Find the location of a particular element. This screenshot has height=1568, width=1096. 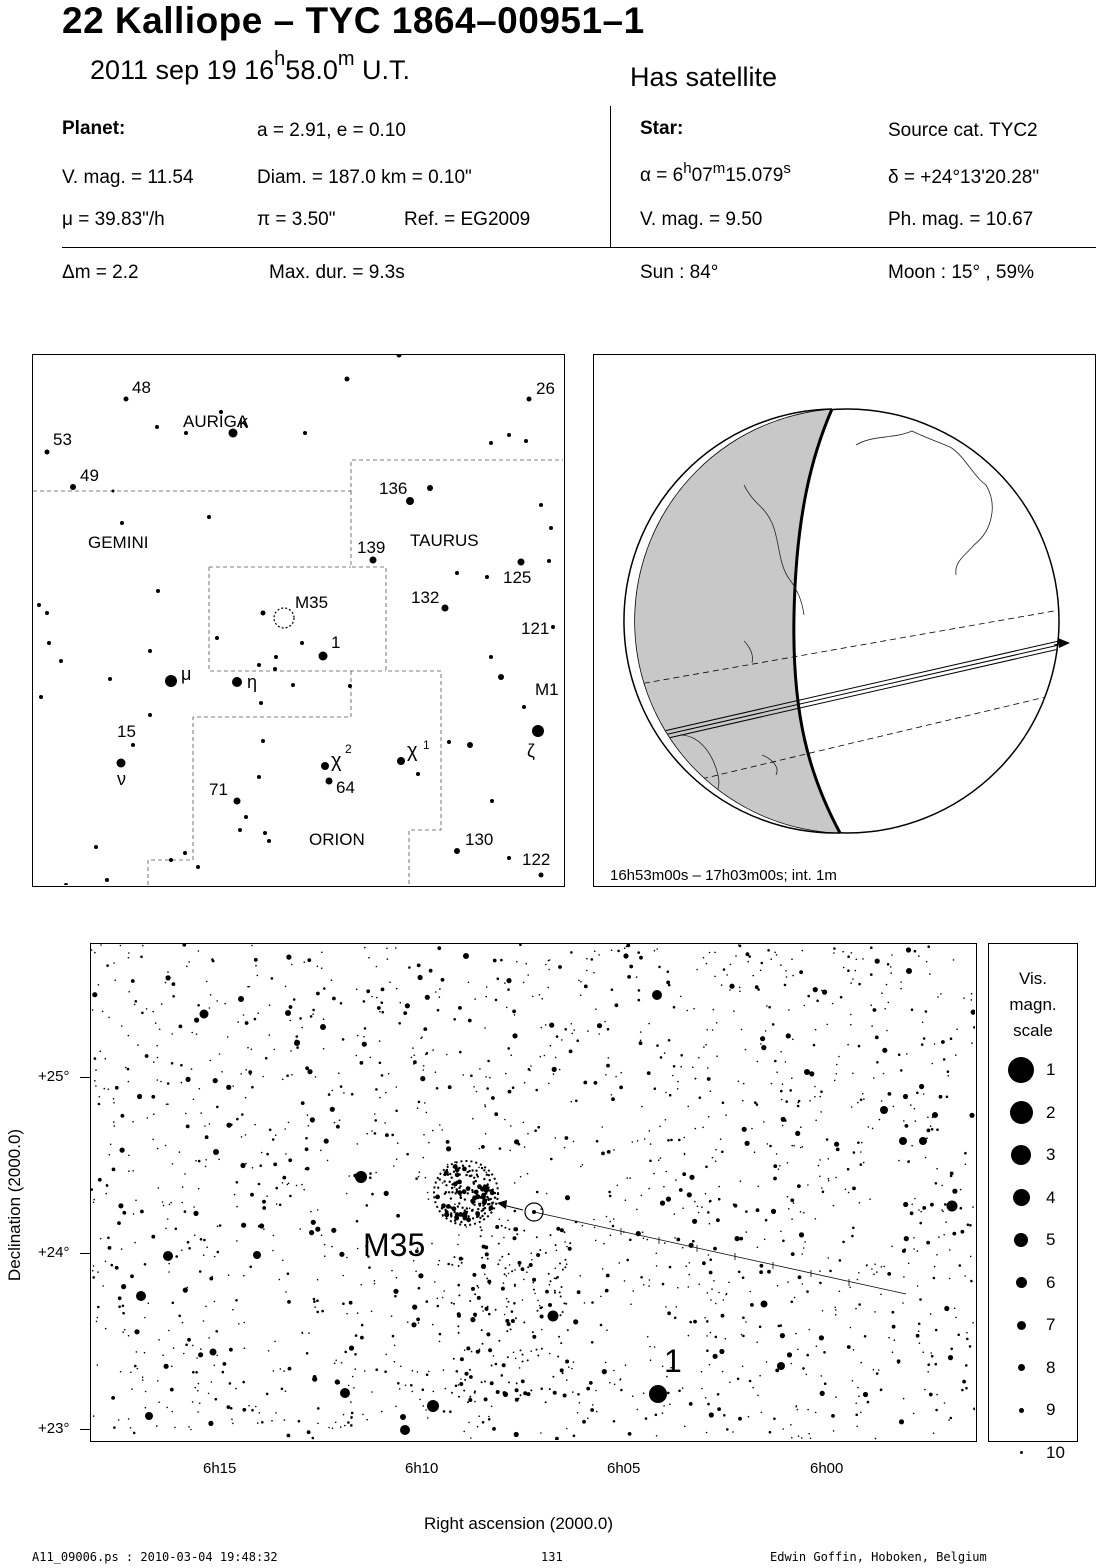

coast-asia is located at coordinates (774, 550).